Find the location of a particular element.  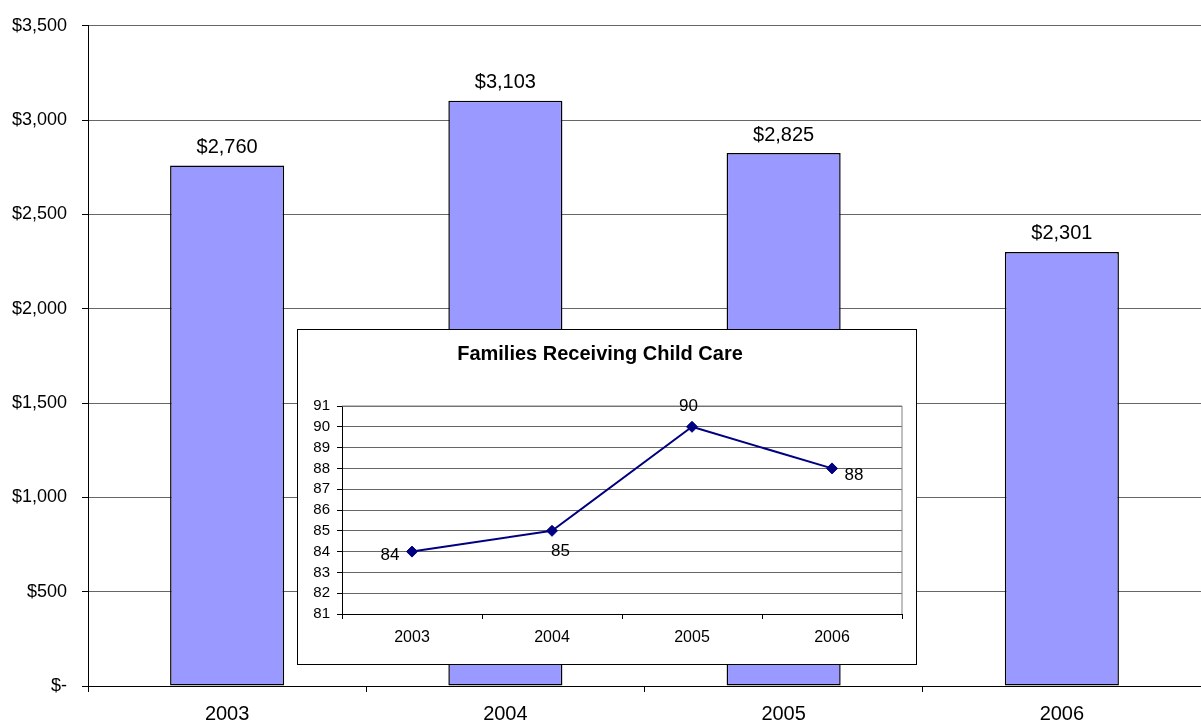

data-label: $2,825 is located at coordinates (784, 133).